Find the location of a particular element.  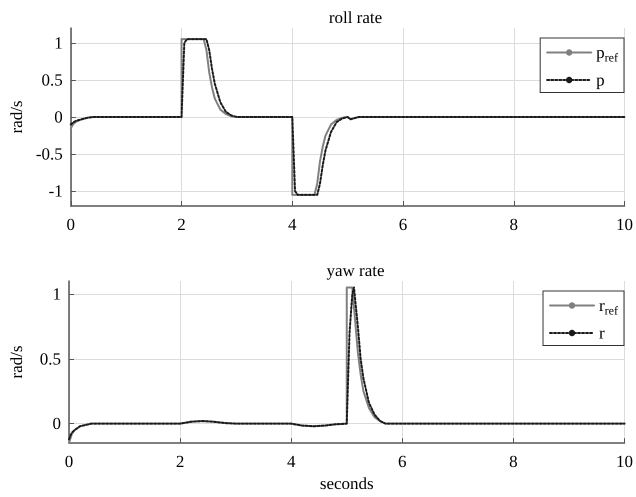

y-tick-label: -0.5 is located at coordinates (49, 154).